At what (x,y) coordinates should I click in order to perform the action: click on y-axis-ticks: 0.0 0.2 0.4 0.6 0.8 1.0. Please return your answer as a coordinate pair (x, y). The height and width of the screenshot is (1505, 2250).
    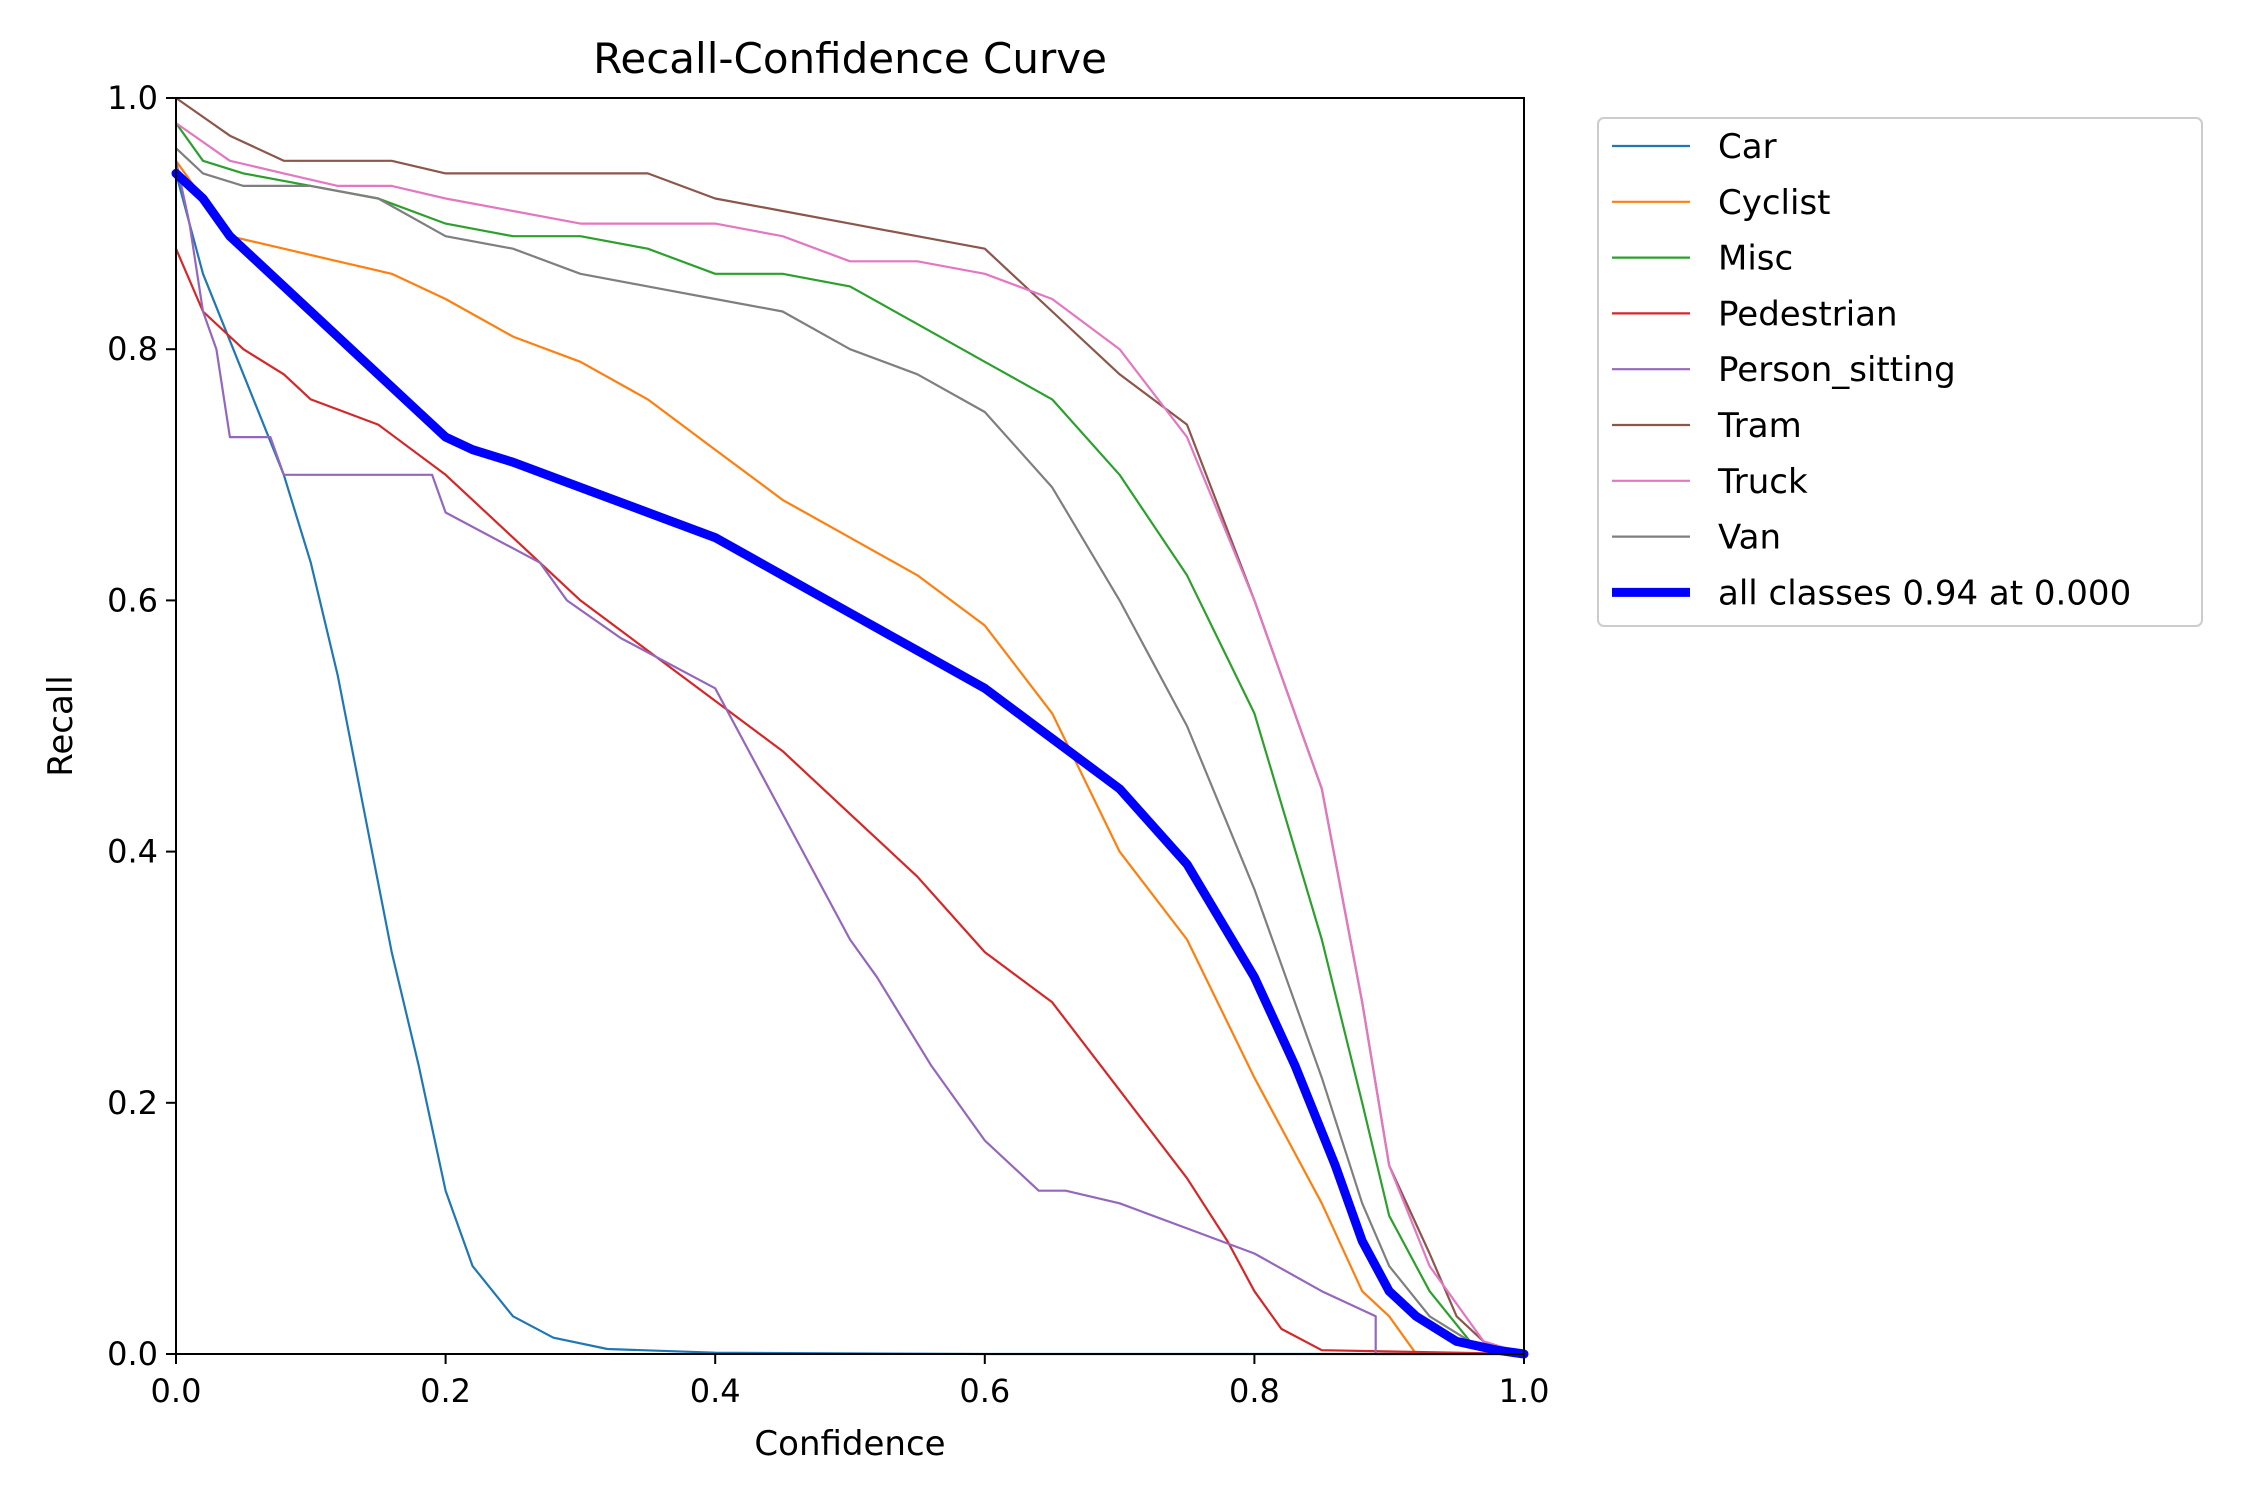
    Looking at the image, I should click on (141, 726).